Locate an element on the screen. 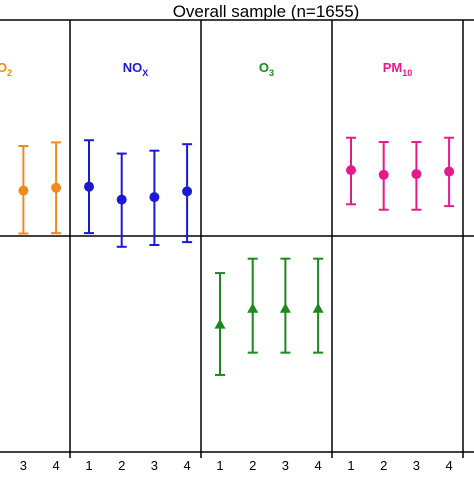  x-tick-labels: 3 4 1 2 3 4 1 2 3 4 1 2 3 4 is located at coordinates (236, 465).